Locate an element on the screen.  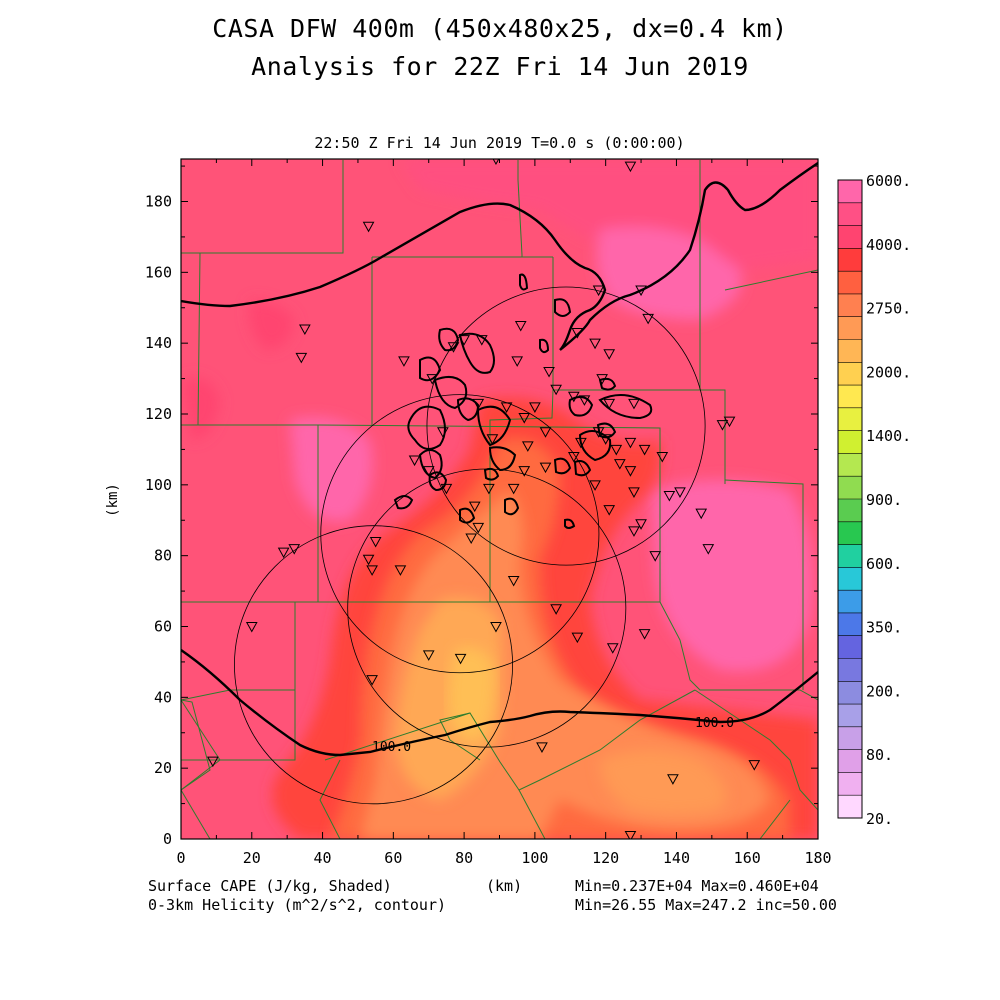
y-tick-label: 20 is located at coordinates (163, 768).